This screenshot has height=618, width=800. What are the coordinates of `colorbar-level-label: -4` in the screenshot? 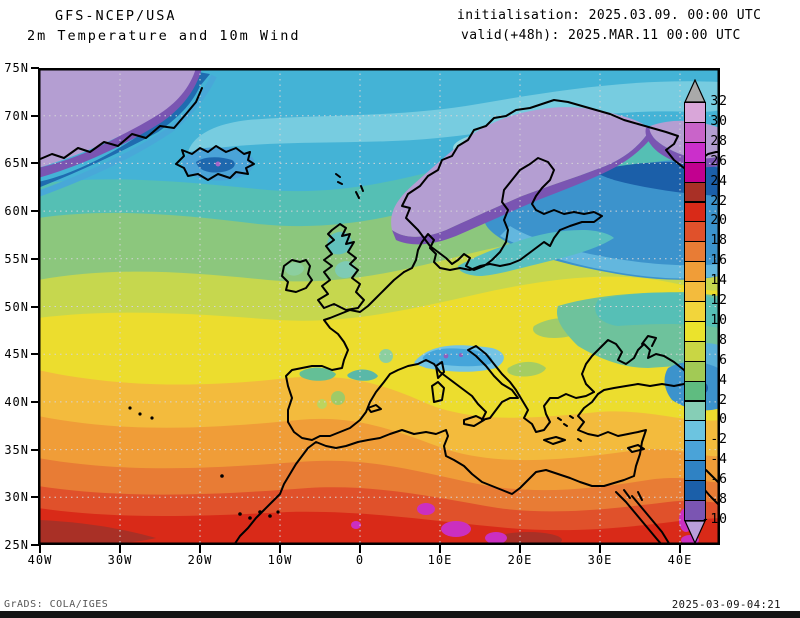 It's located at (719, 460).